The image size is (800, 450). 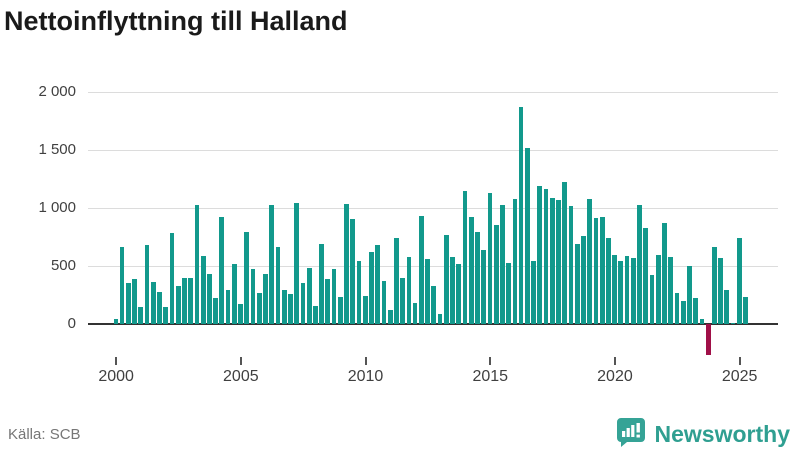 What do you see at coordinates (176, 21) in the screenshot?
I see `page-title: Nettoinflyttning till Halland` at bounding box center [176, 21].